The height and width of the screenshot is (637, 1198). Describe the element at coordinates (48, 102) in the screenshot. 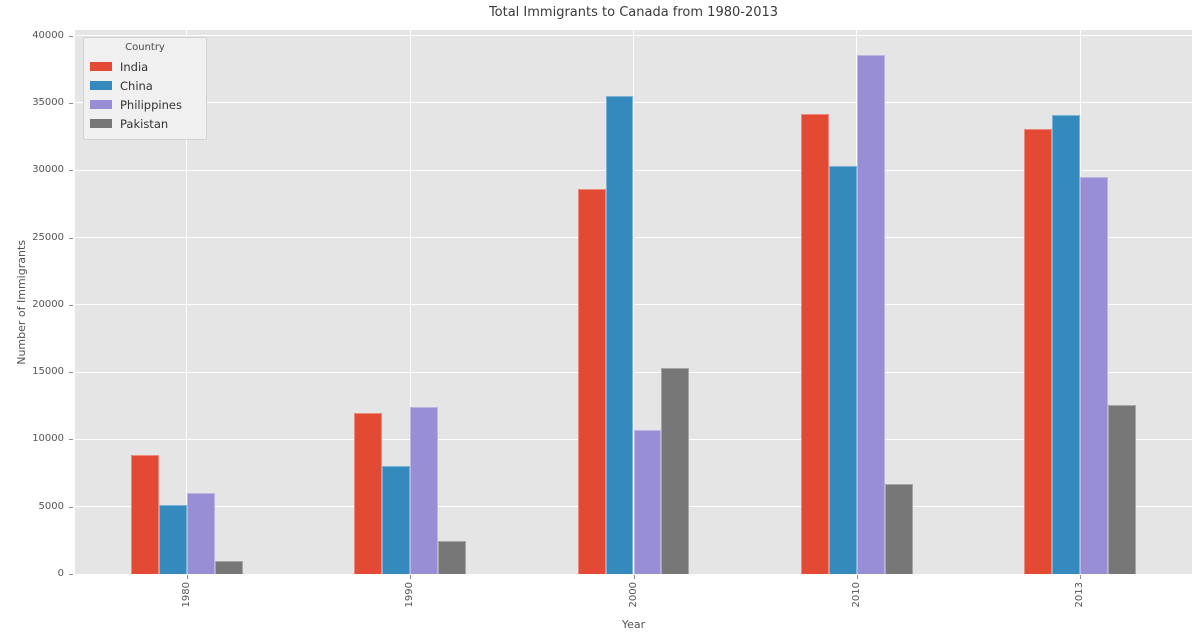

I see `y-tick-label: 35000` at that location.